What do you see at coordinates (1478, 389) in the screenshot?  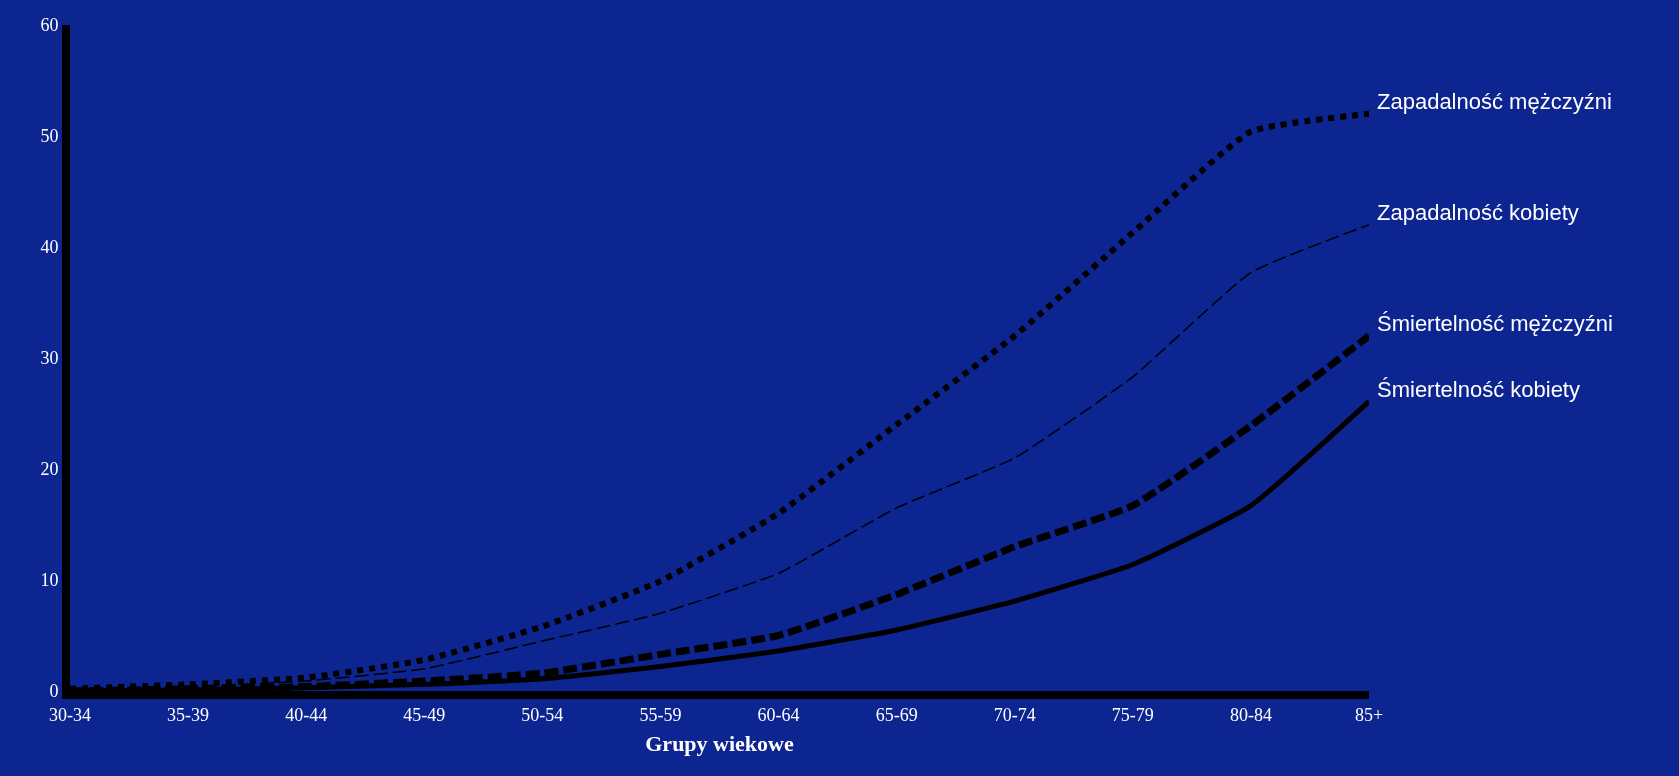 I see `series-label: Śmiertelność kobiety` at bounding box center [1478, 389].